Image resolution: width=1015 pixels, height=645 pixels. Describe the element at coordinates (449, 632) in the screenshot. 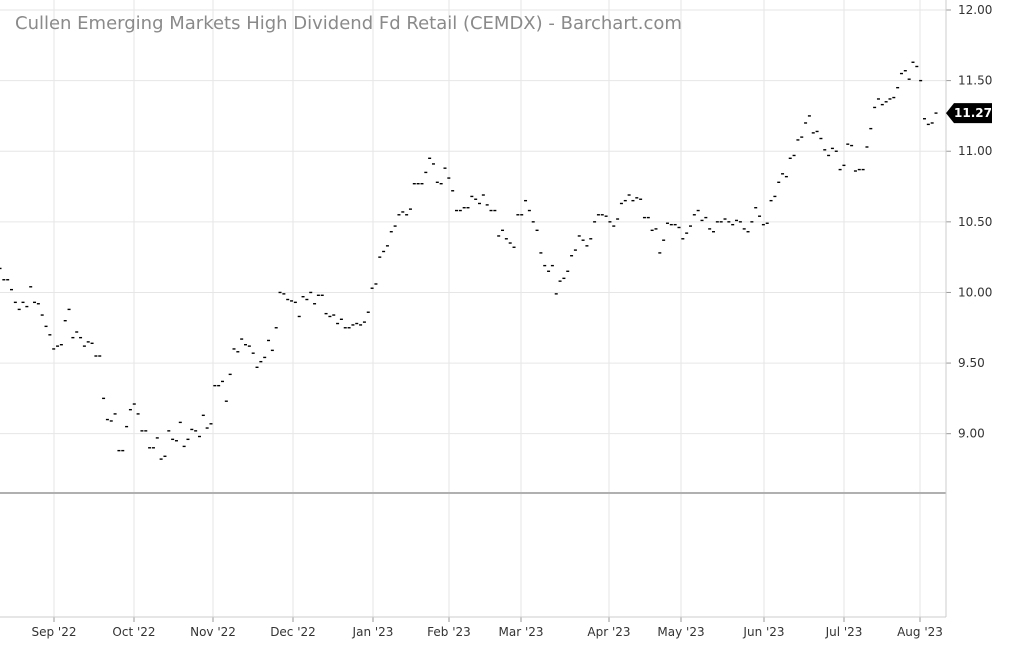

I see `x-tick-label: Feb '23` at that location.